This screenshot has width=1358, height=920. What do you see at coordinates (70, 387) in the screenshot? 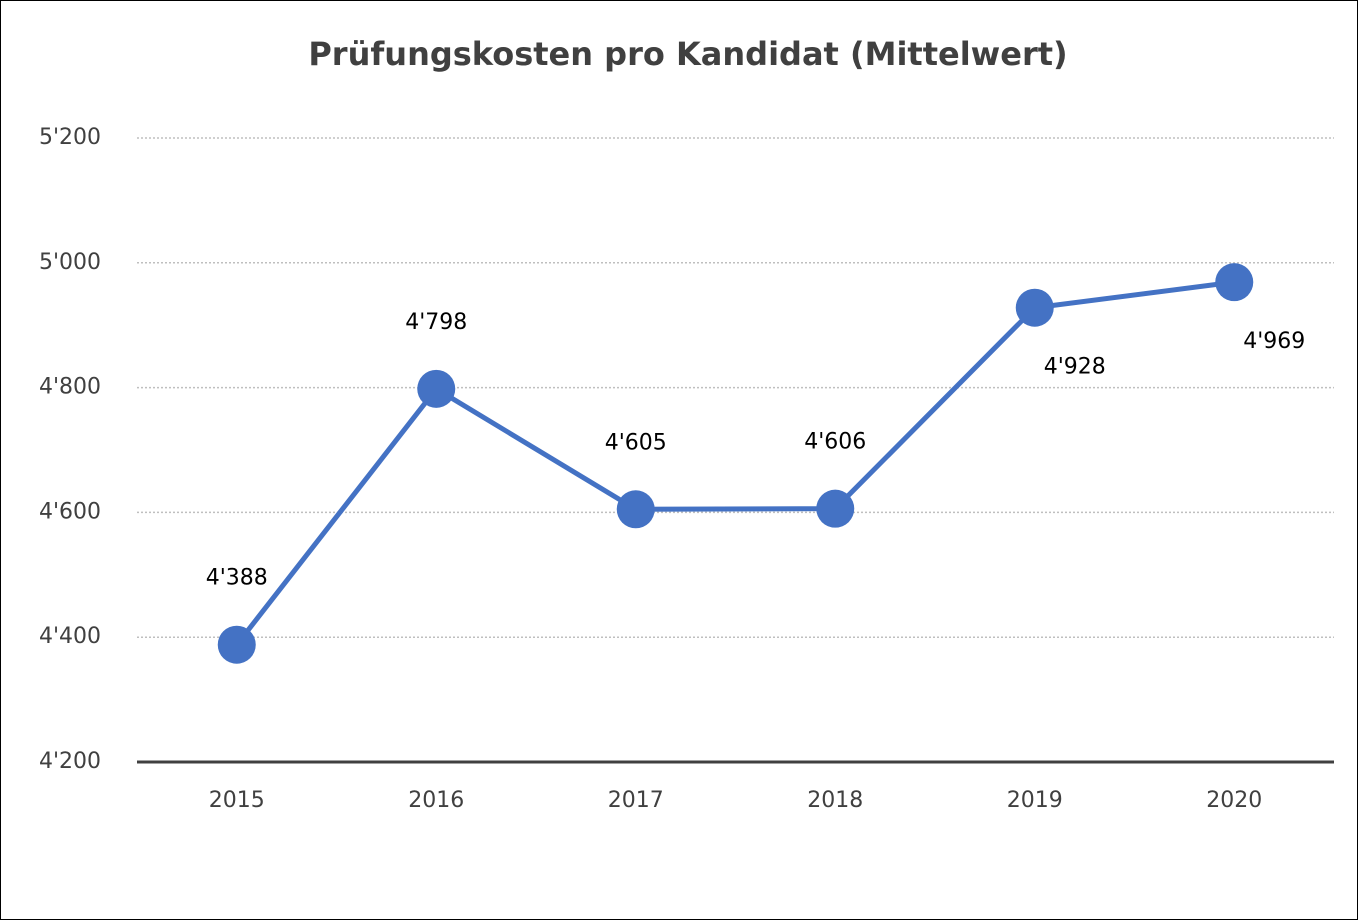
I see `y-tick-label: 4'800` at bounding box center [70, 387].